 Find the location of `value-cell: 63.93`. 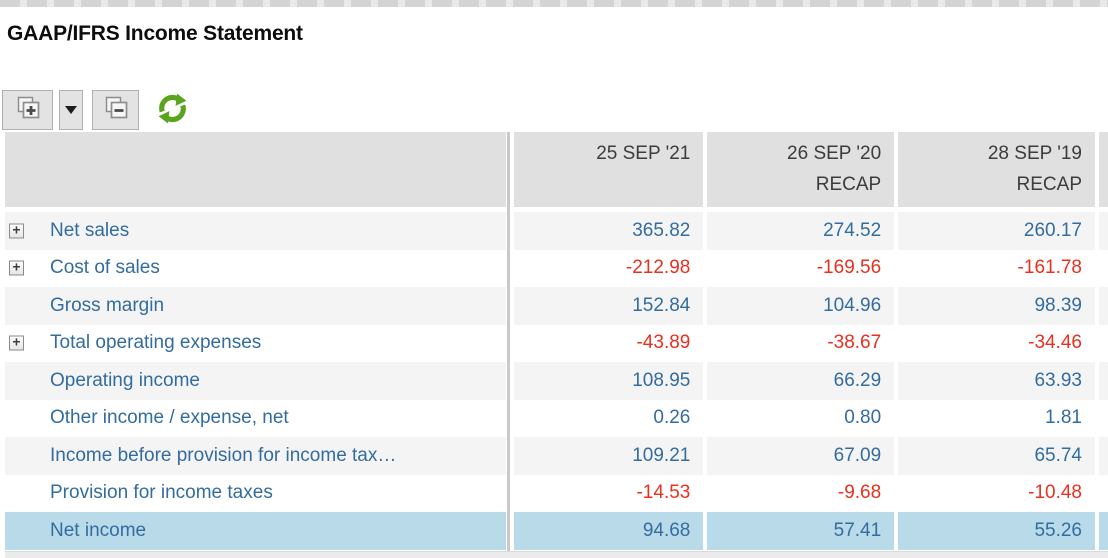

value-cell: 63.93 is located at coordinates (996, 381).